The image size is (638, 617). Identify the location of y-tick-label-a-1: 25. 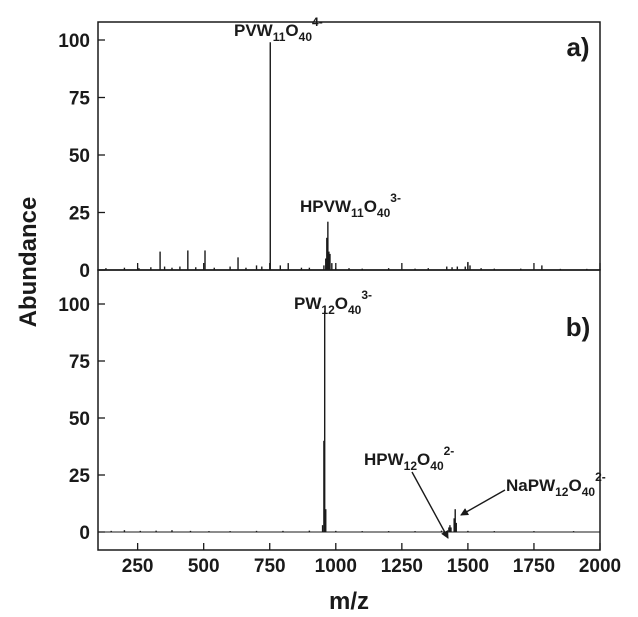
(80, 214).